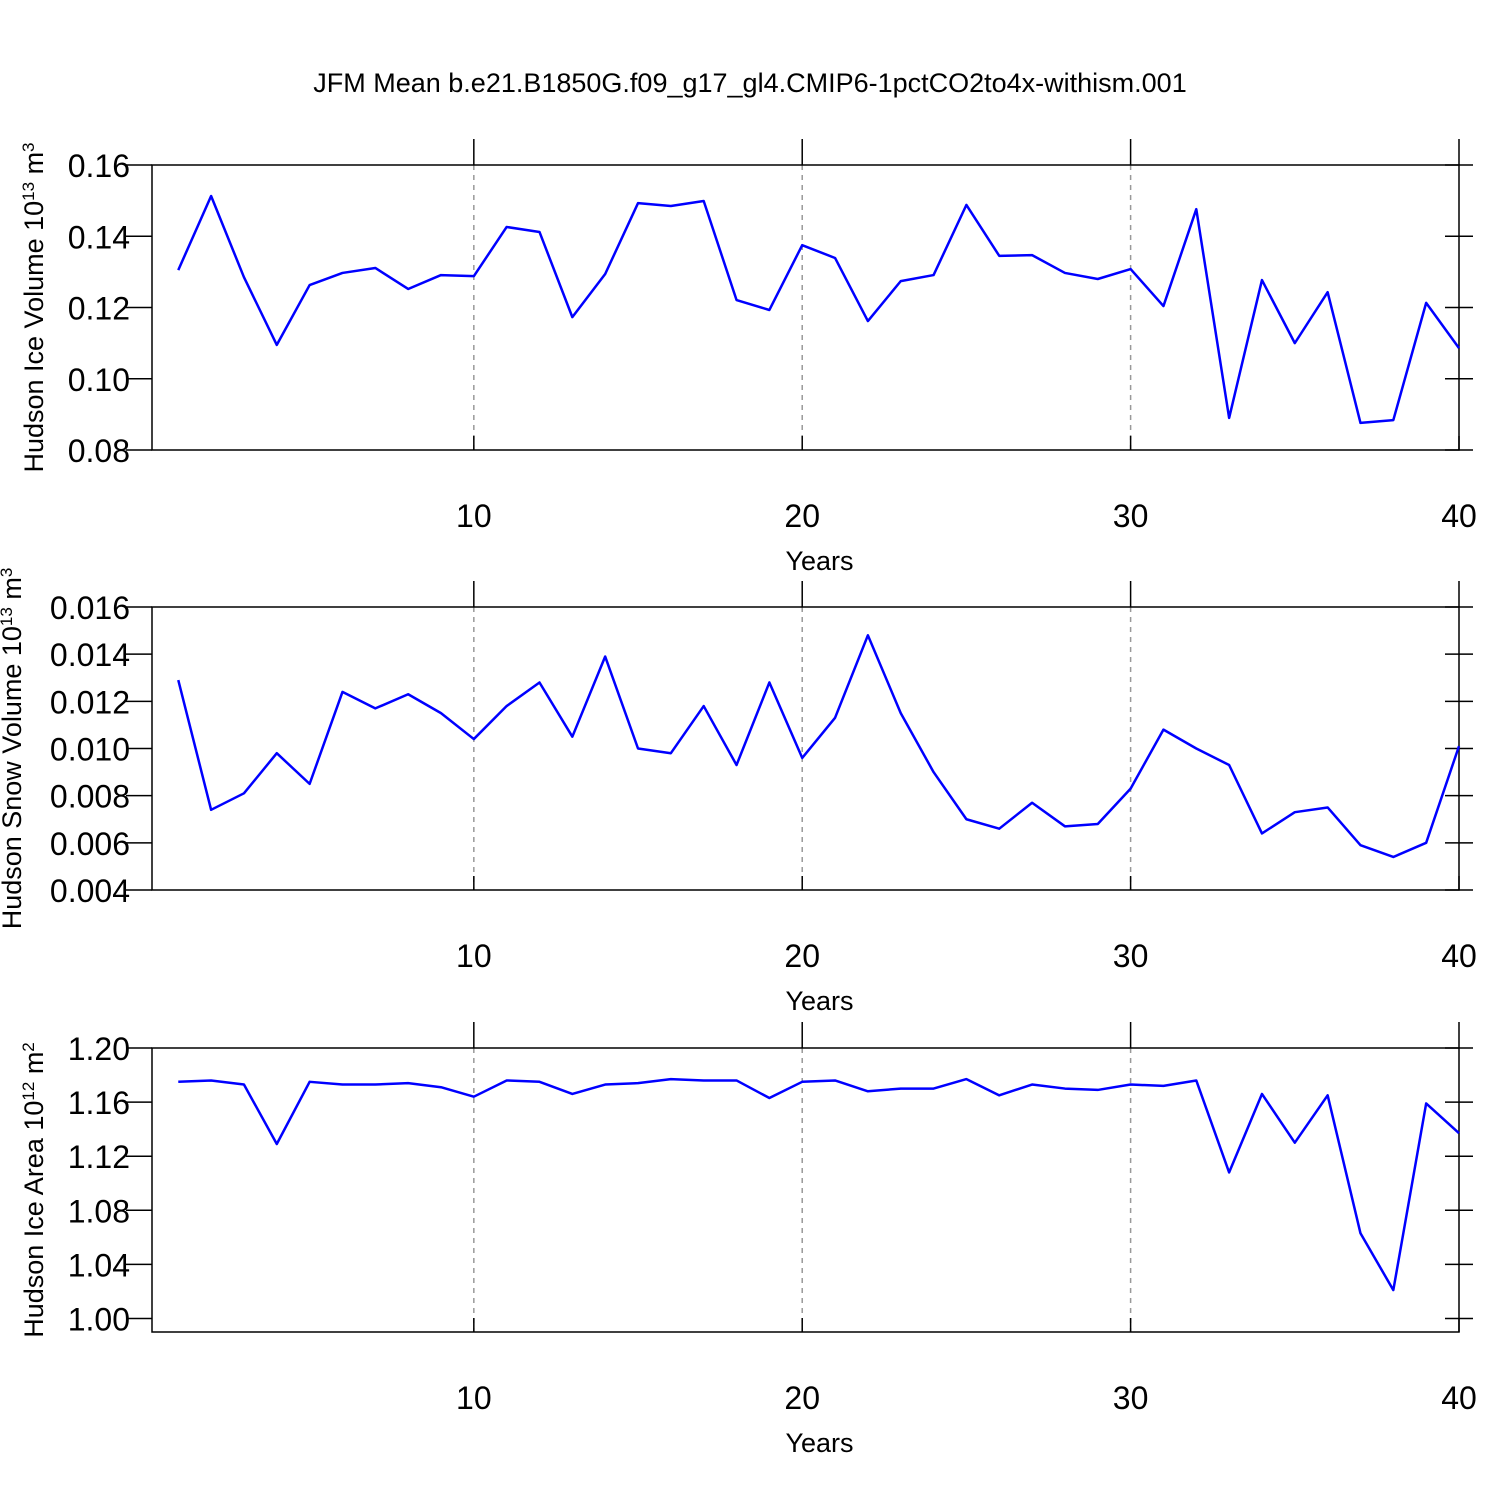 This screenshot has height=1500, width=1500. Describe the element at coordinates (99, 1103) in the screenshot. I see `y-tick-label: 1.16` at that location.